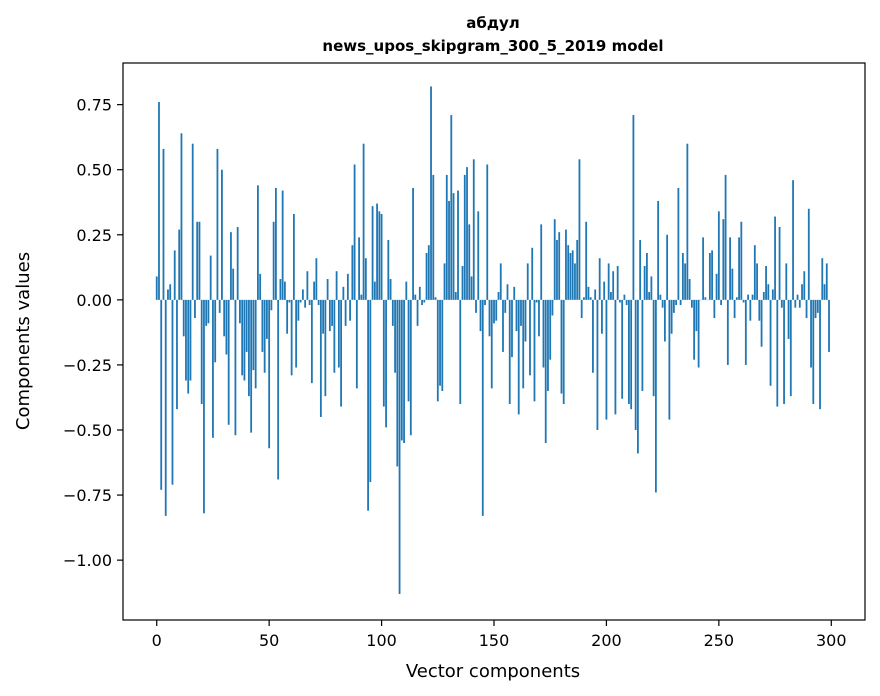  Describe the element at coordinates (492, 46) in the screenshot. I see `chart-title-line-2: news_upos_skipgram_300_5_2019 model` at that location.